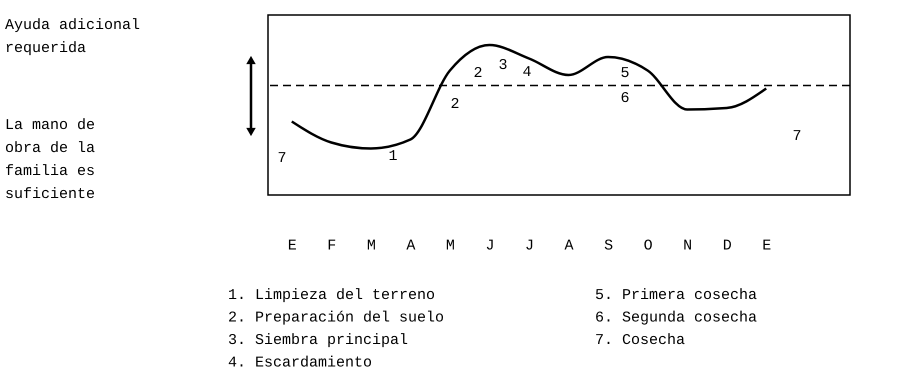 The image size is (916, 384). What do you see at coordinates (625, 73) in the screenshot?
I see `annotation: 5` at bounding box center [625, 73].